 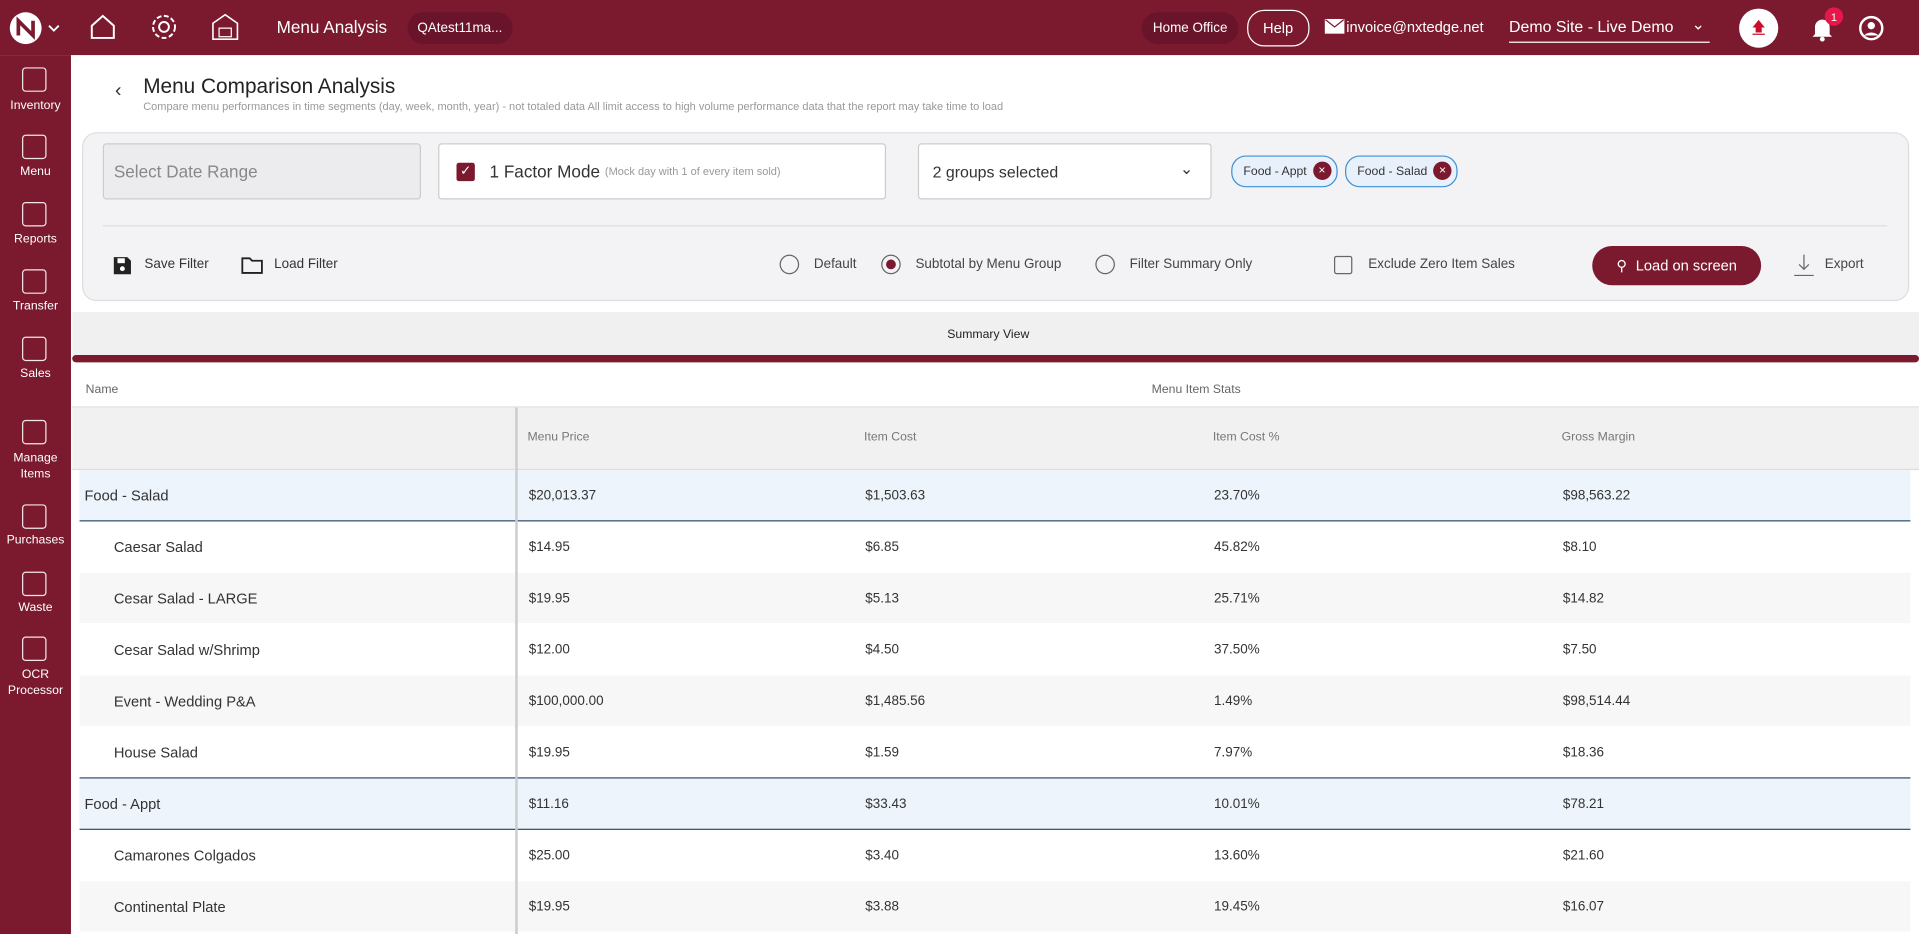 What do you see at coordinates (176, 264) in the screenshot?
I see `save-filter: Save Filter` at bounding box center [176, 264].